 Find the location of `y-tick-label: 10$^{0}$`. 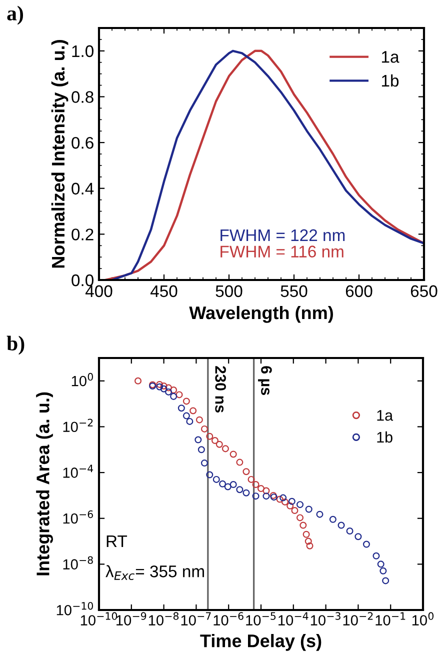

y-tick-label: 10$^{0}$ is located at coordinates (82, 379).